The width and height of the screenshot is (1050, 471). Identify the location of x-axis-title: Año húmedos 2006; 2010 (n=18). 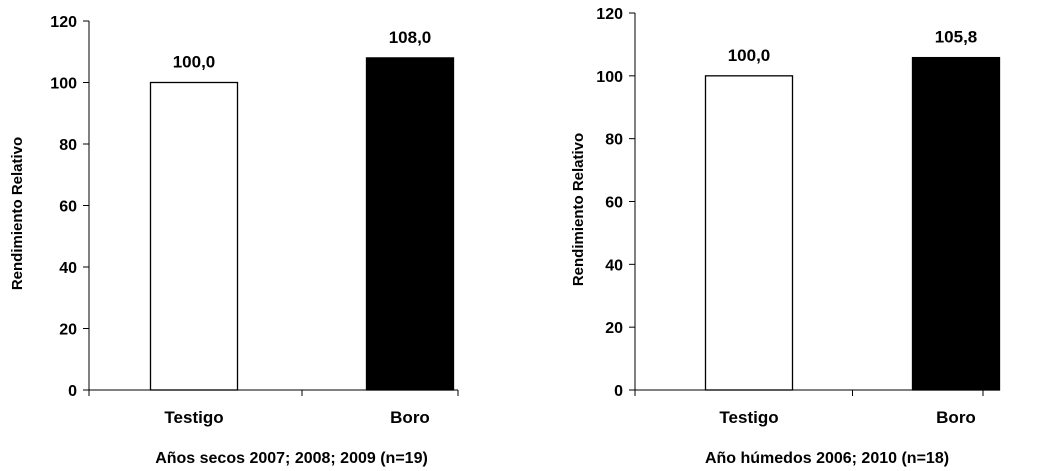
(827, 458).